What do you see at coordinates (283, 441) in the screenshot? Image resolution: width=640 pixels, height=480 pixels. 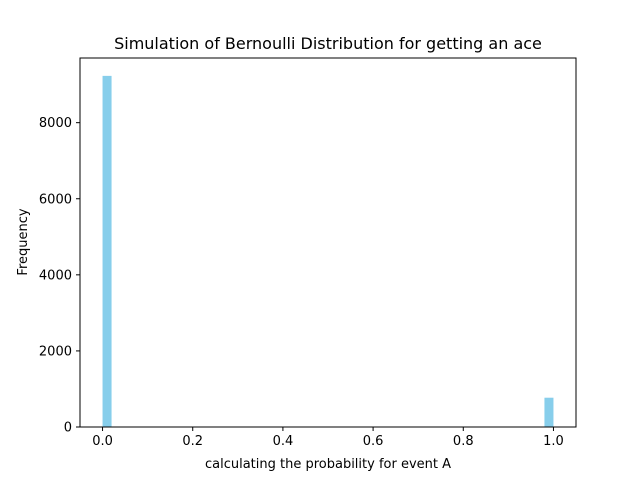 I see `x-tick-label: 0.4` at bounding box center [283, 441].